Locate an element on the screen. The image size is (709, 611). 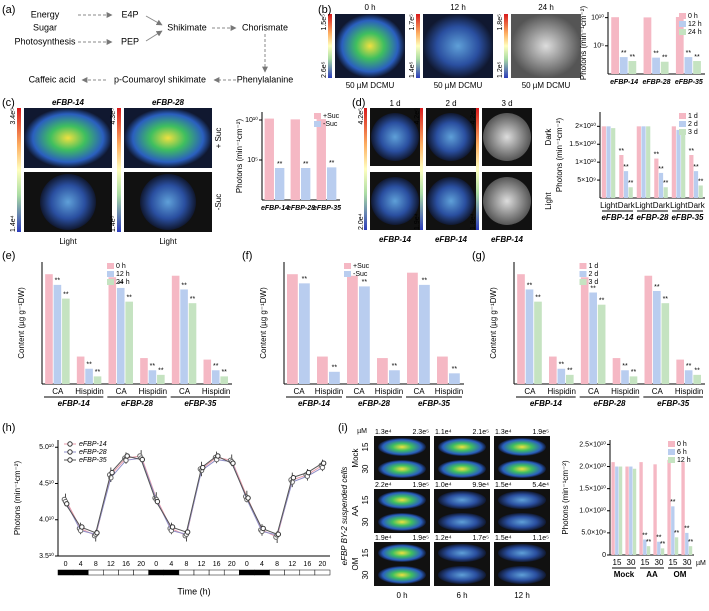
group-label: OM is located at coordinates (680, 574).